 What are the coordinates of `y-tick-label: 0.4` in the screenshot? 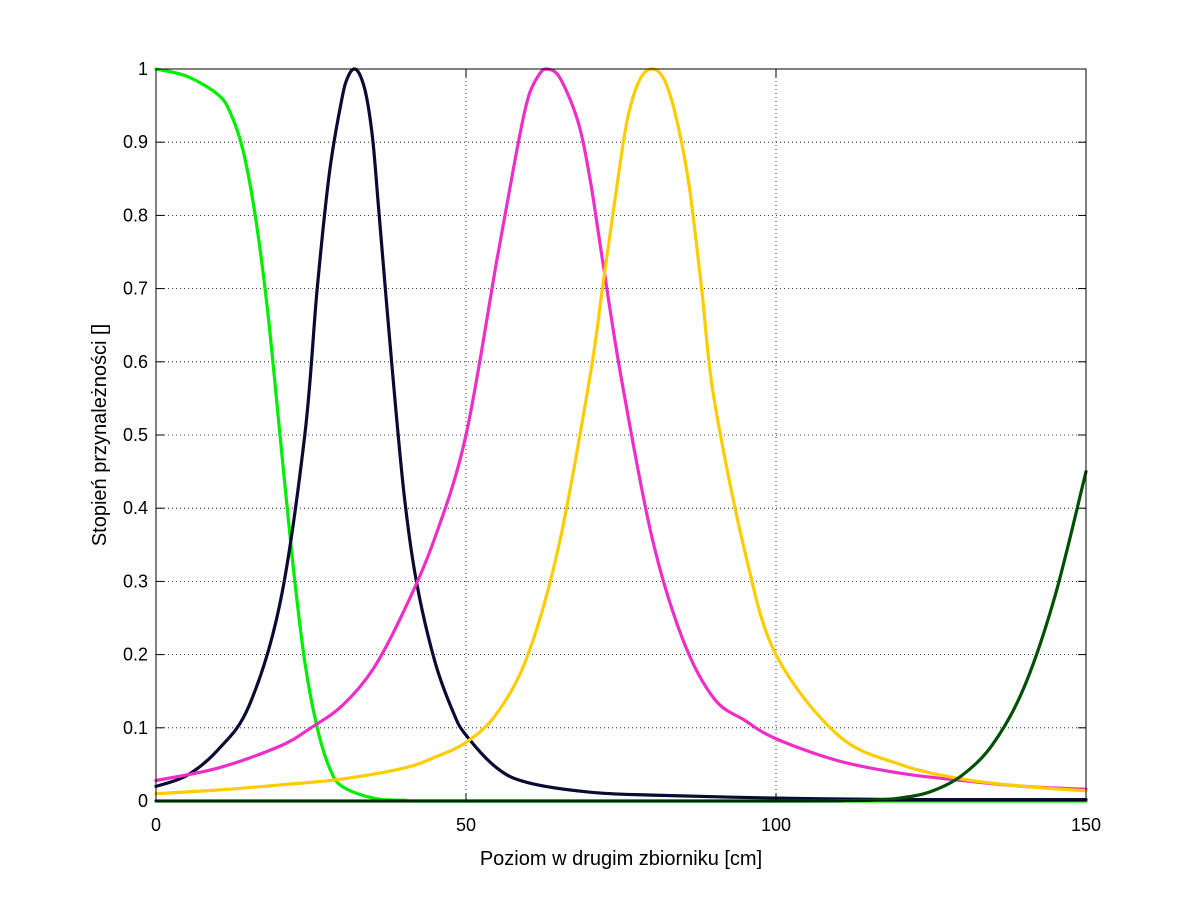 It's located at (135, 508).